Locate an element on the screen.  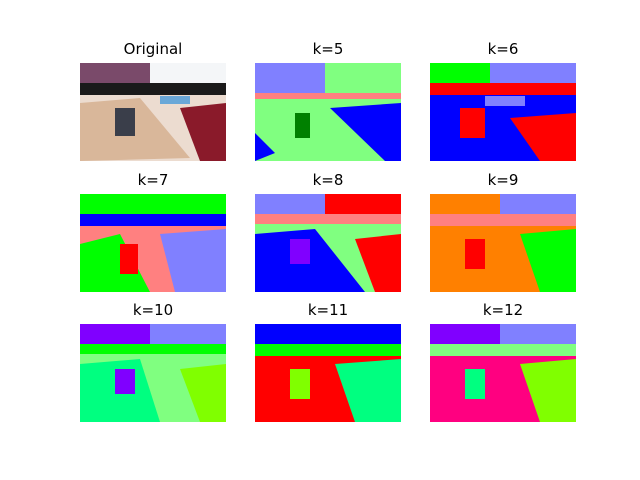
k11-segmentation-image is located at coordinates (328, 373).